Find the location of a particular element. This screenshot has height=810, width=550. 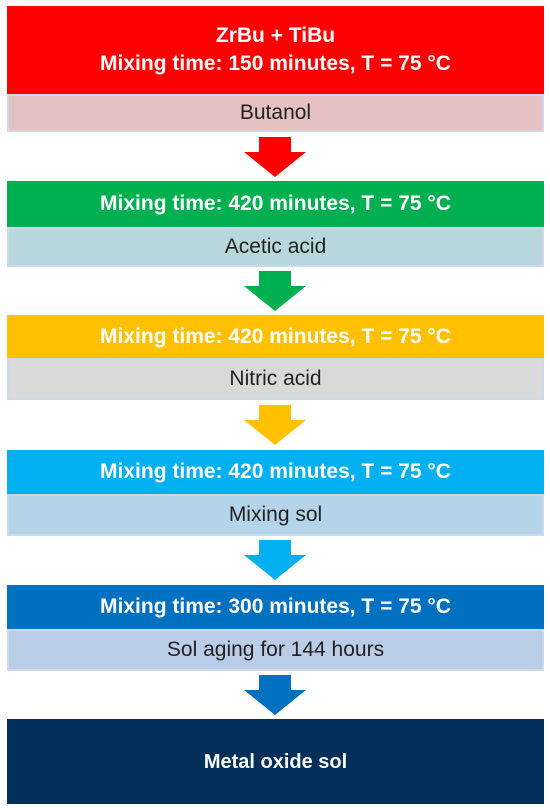

arrow-down-4-icon is located at coordinates (275, 560).